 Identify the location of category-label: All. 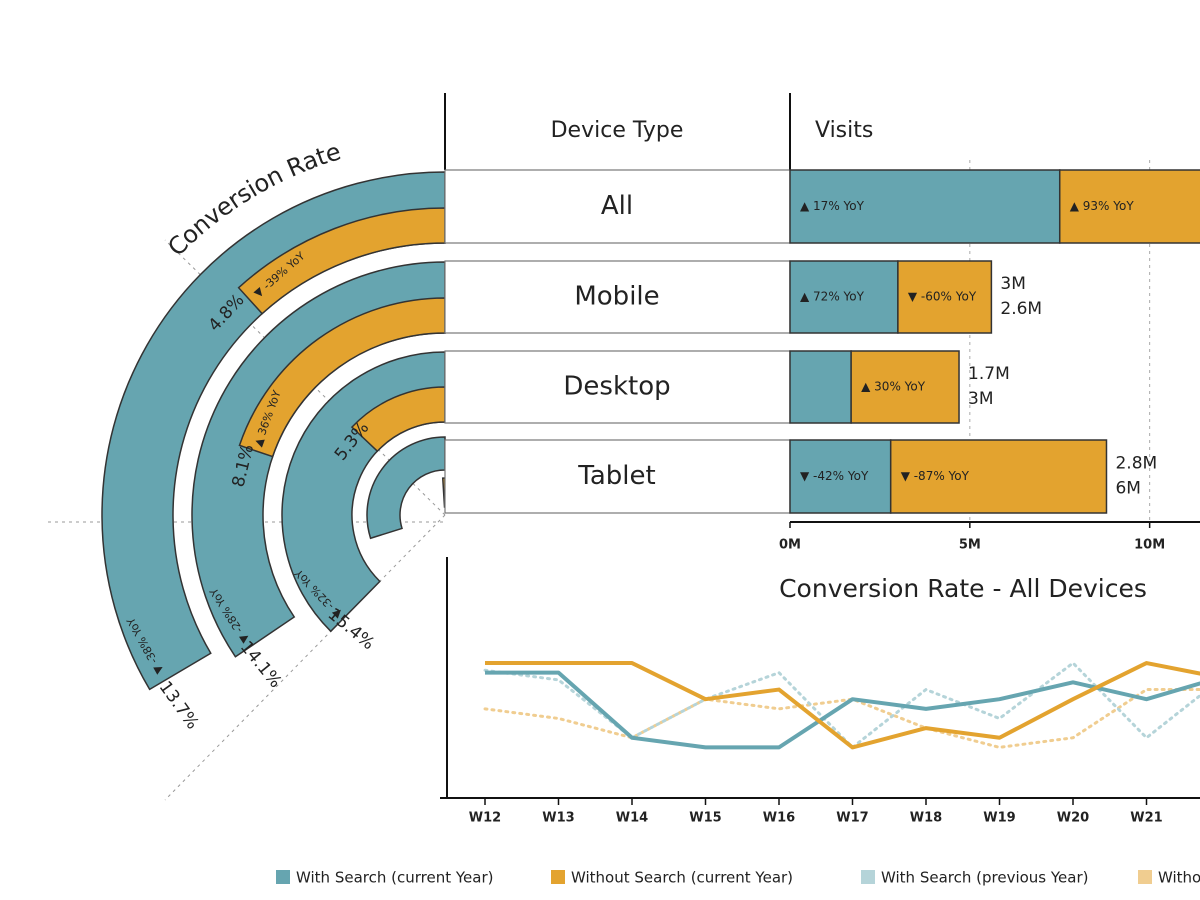
(617, 206).